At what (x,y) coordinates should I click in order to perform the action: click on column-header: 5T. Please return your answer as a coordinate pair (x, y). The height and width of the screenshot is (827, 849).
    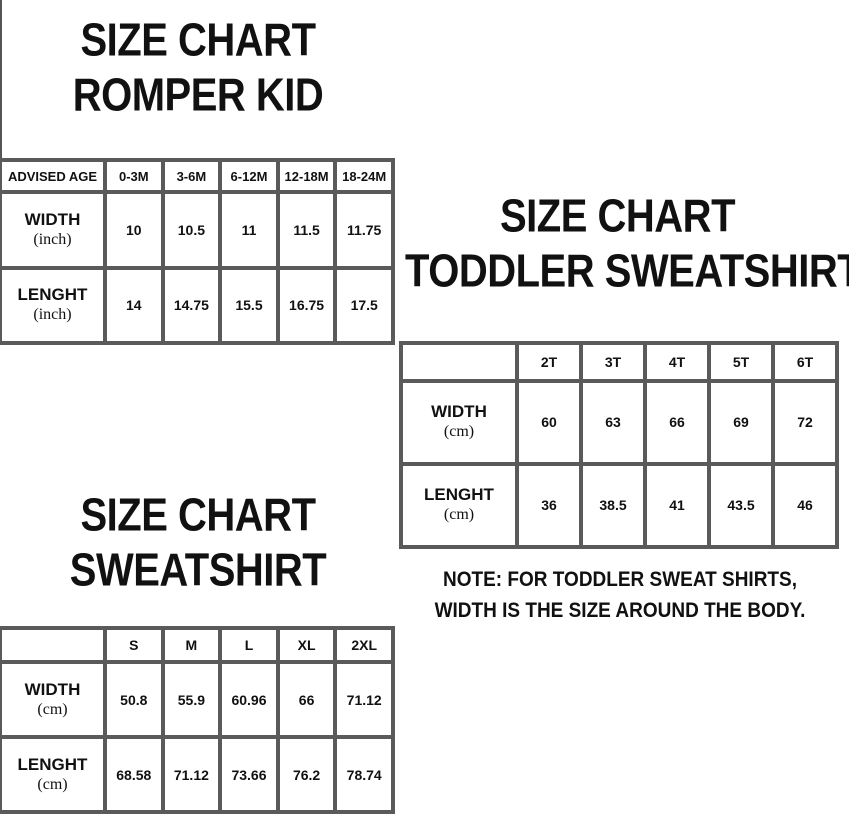
    Looking at the image, I should click on (741, 362).